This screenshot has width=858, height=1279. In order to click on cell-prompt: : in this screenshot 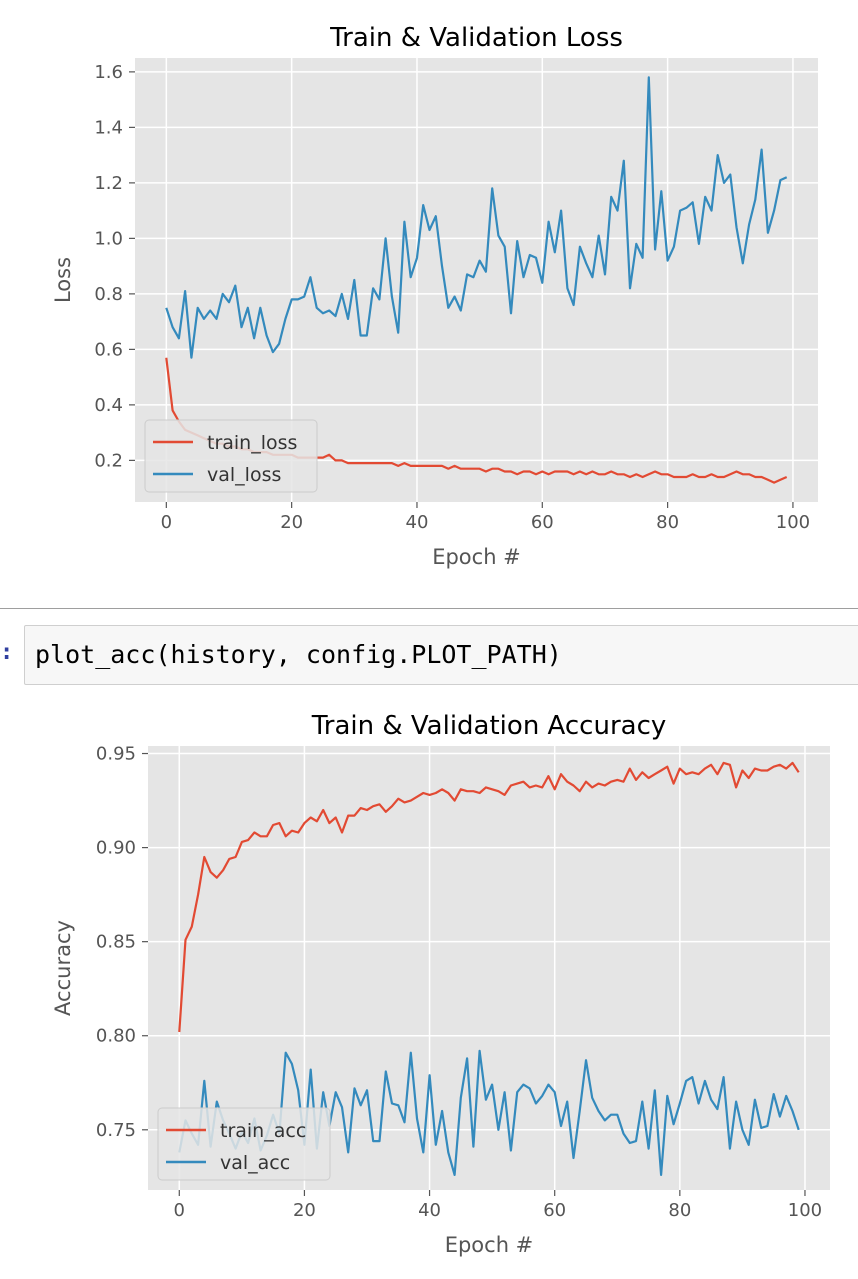, I will do `click(7, 652)`.